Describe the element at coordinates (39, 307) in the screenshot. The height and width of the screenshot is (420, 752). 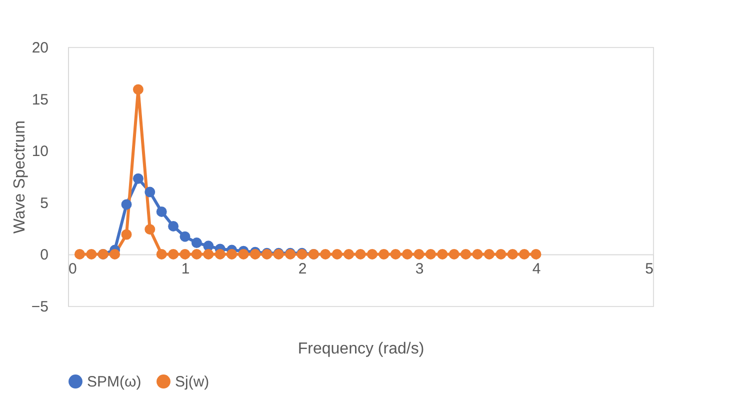
I see `y-tick-label: −5` at that location.